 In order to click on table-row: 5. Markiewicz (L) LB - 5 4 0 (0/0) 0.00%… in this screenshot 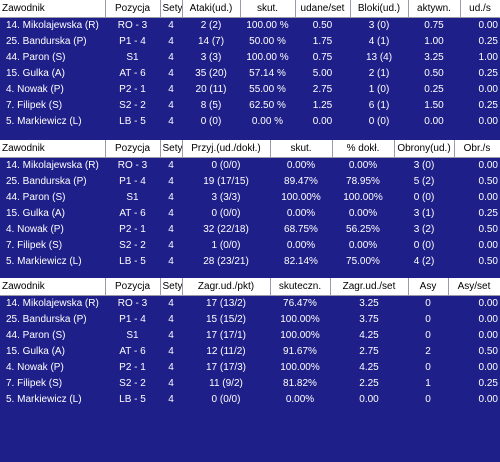, I will do `click(250, 400)`.